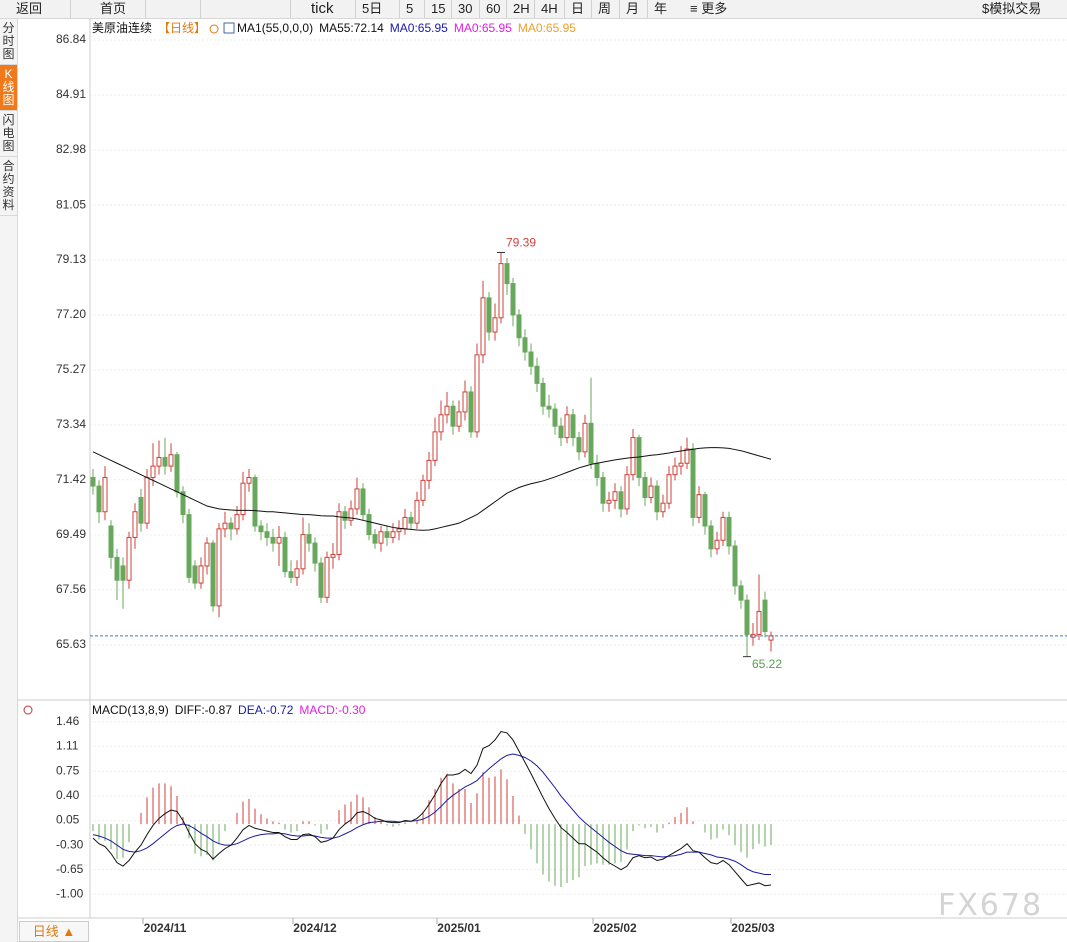 The width and height of the screenshot is (1067, 942). Describe the element at coordinates (182, 28) in the screenshot. I see `period-label: 【日线】` at that location.